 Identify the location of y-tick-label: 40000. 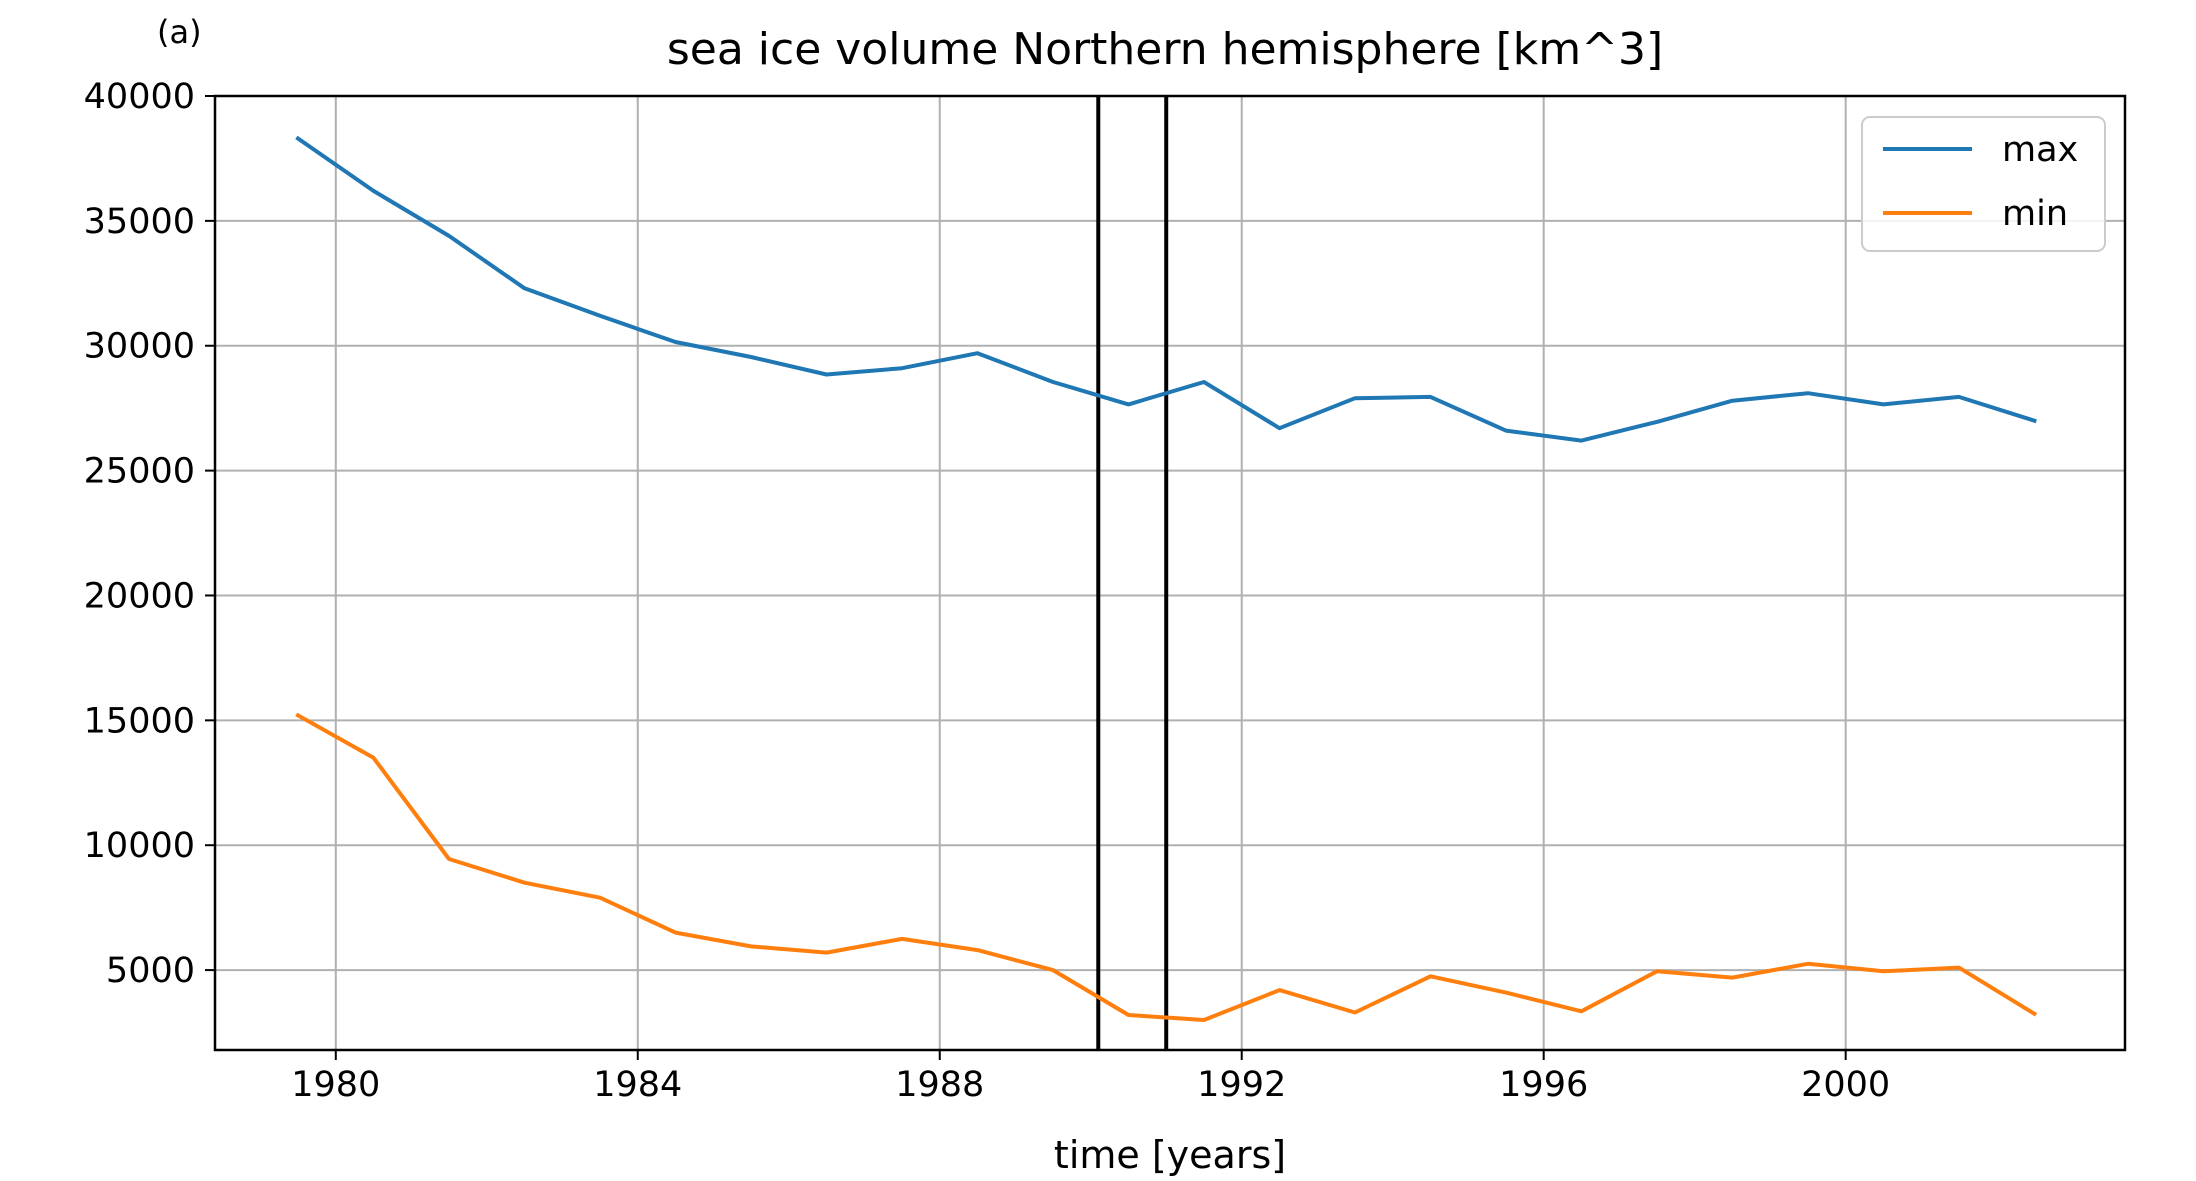
(139, 97).